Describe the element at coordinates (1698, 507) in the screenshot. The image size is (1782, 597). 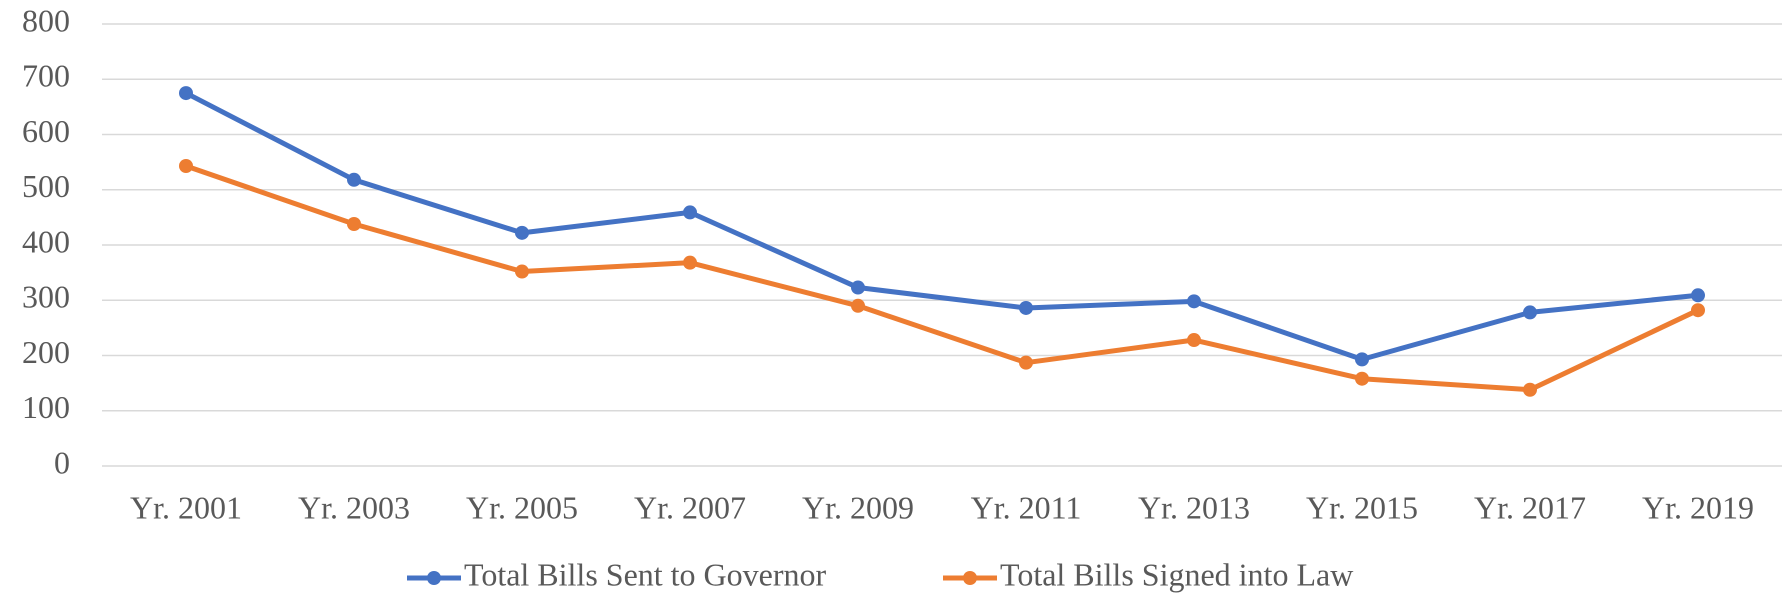
I see `x-tick-label: Yr. 2019` at that location.